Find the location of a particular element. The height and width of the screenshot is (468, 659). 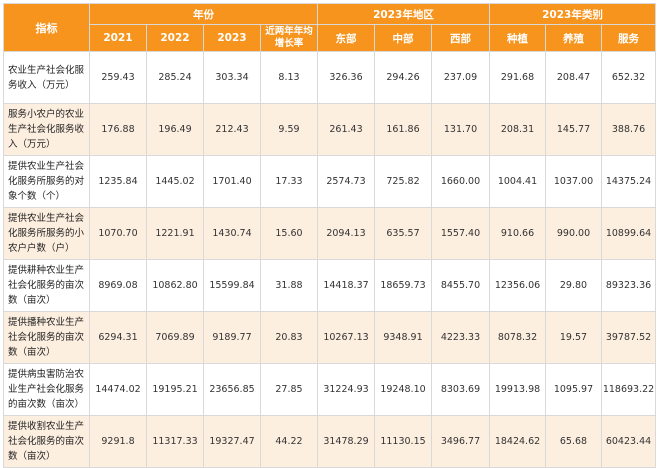

table-cell: 131.70 is located at coordinates (460, 129).